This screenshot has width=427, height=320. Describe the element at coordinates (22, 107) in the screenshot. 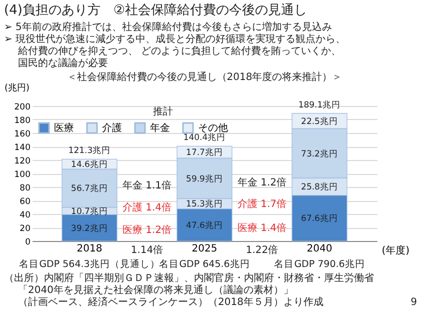

I see `y-tick-label: 200` at that location.